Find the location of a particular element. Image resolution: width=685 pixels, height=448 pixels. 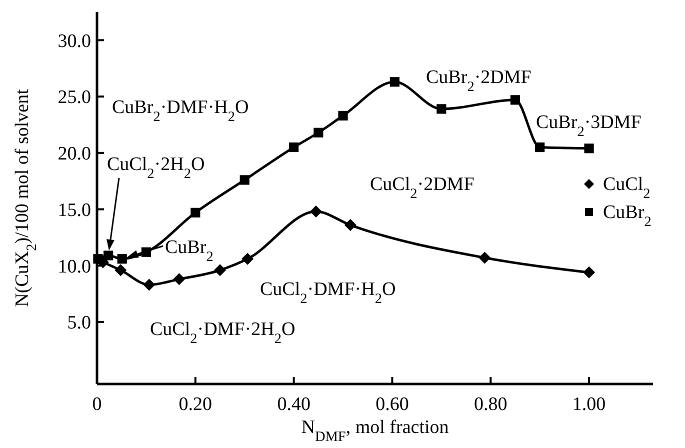

x-tick-label: 1.00 is located at coordinates (589, 404).